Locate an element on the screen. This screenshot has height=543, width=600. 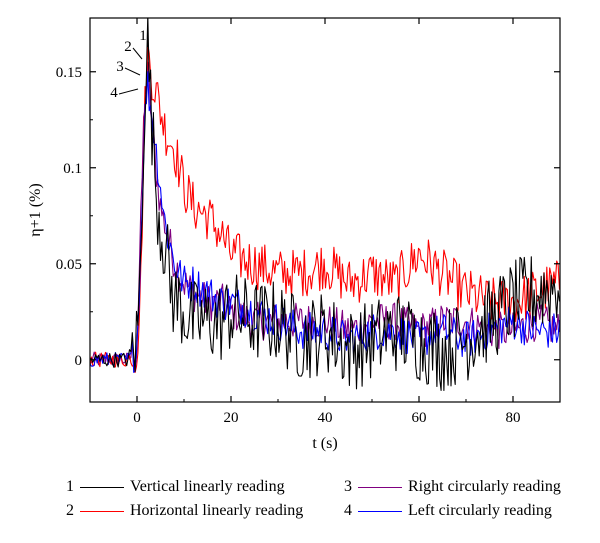
y-tick-label: 0 is located at coordinates (79, 361).